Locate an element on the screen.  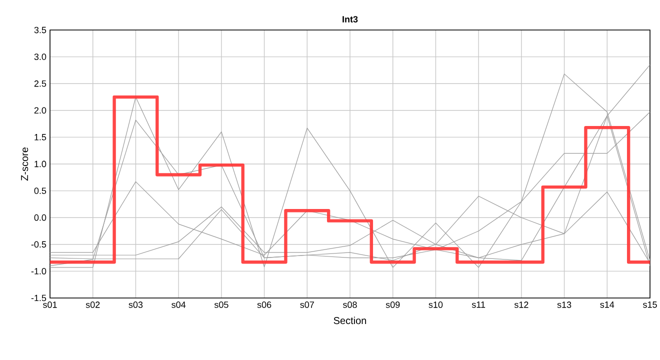
y-tick-label: 2.0 is located at coordinates (40, 110).